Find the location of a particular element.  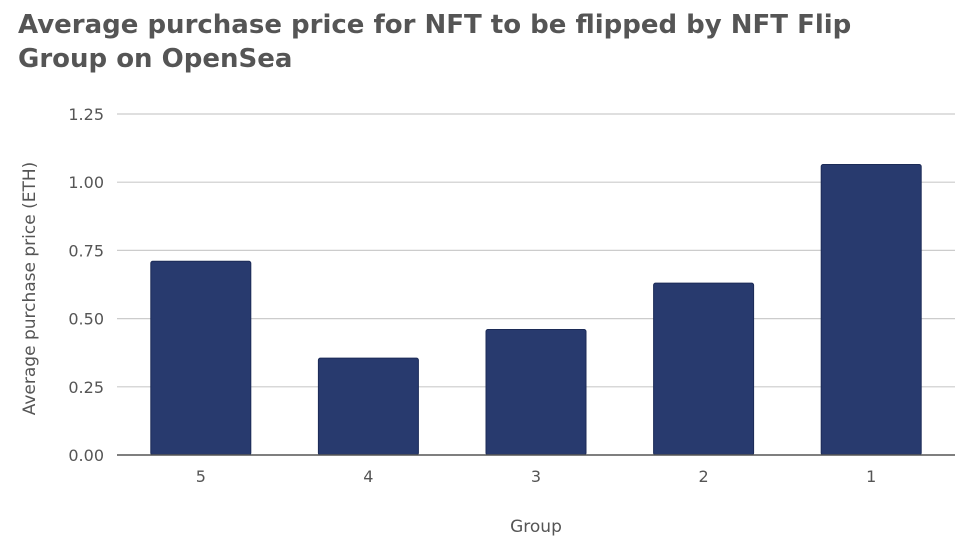

y-tick-label: 0.00 is located at coordinates (86, 455).